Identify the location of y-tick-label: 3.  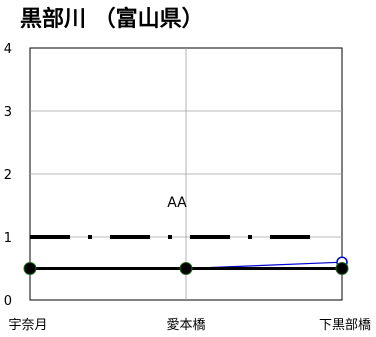
(8, 112).